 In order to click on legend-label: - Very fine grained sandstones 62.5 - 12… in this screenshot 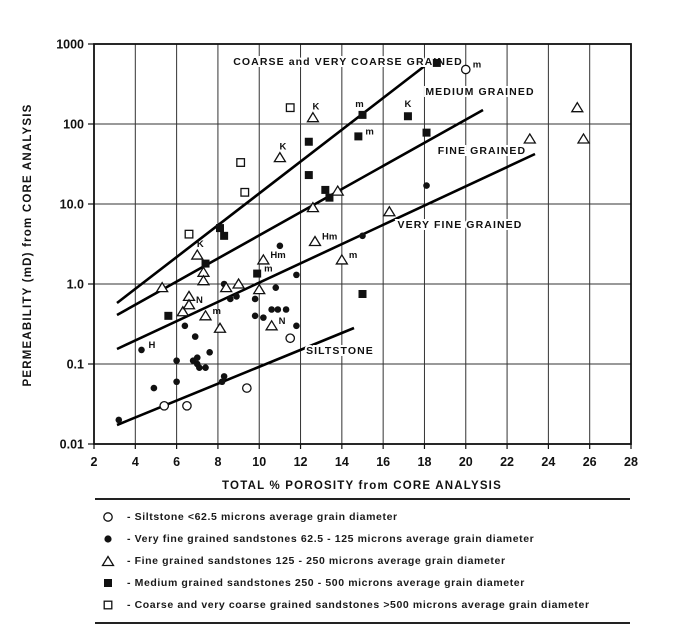, I will do `click(331, 539)`.